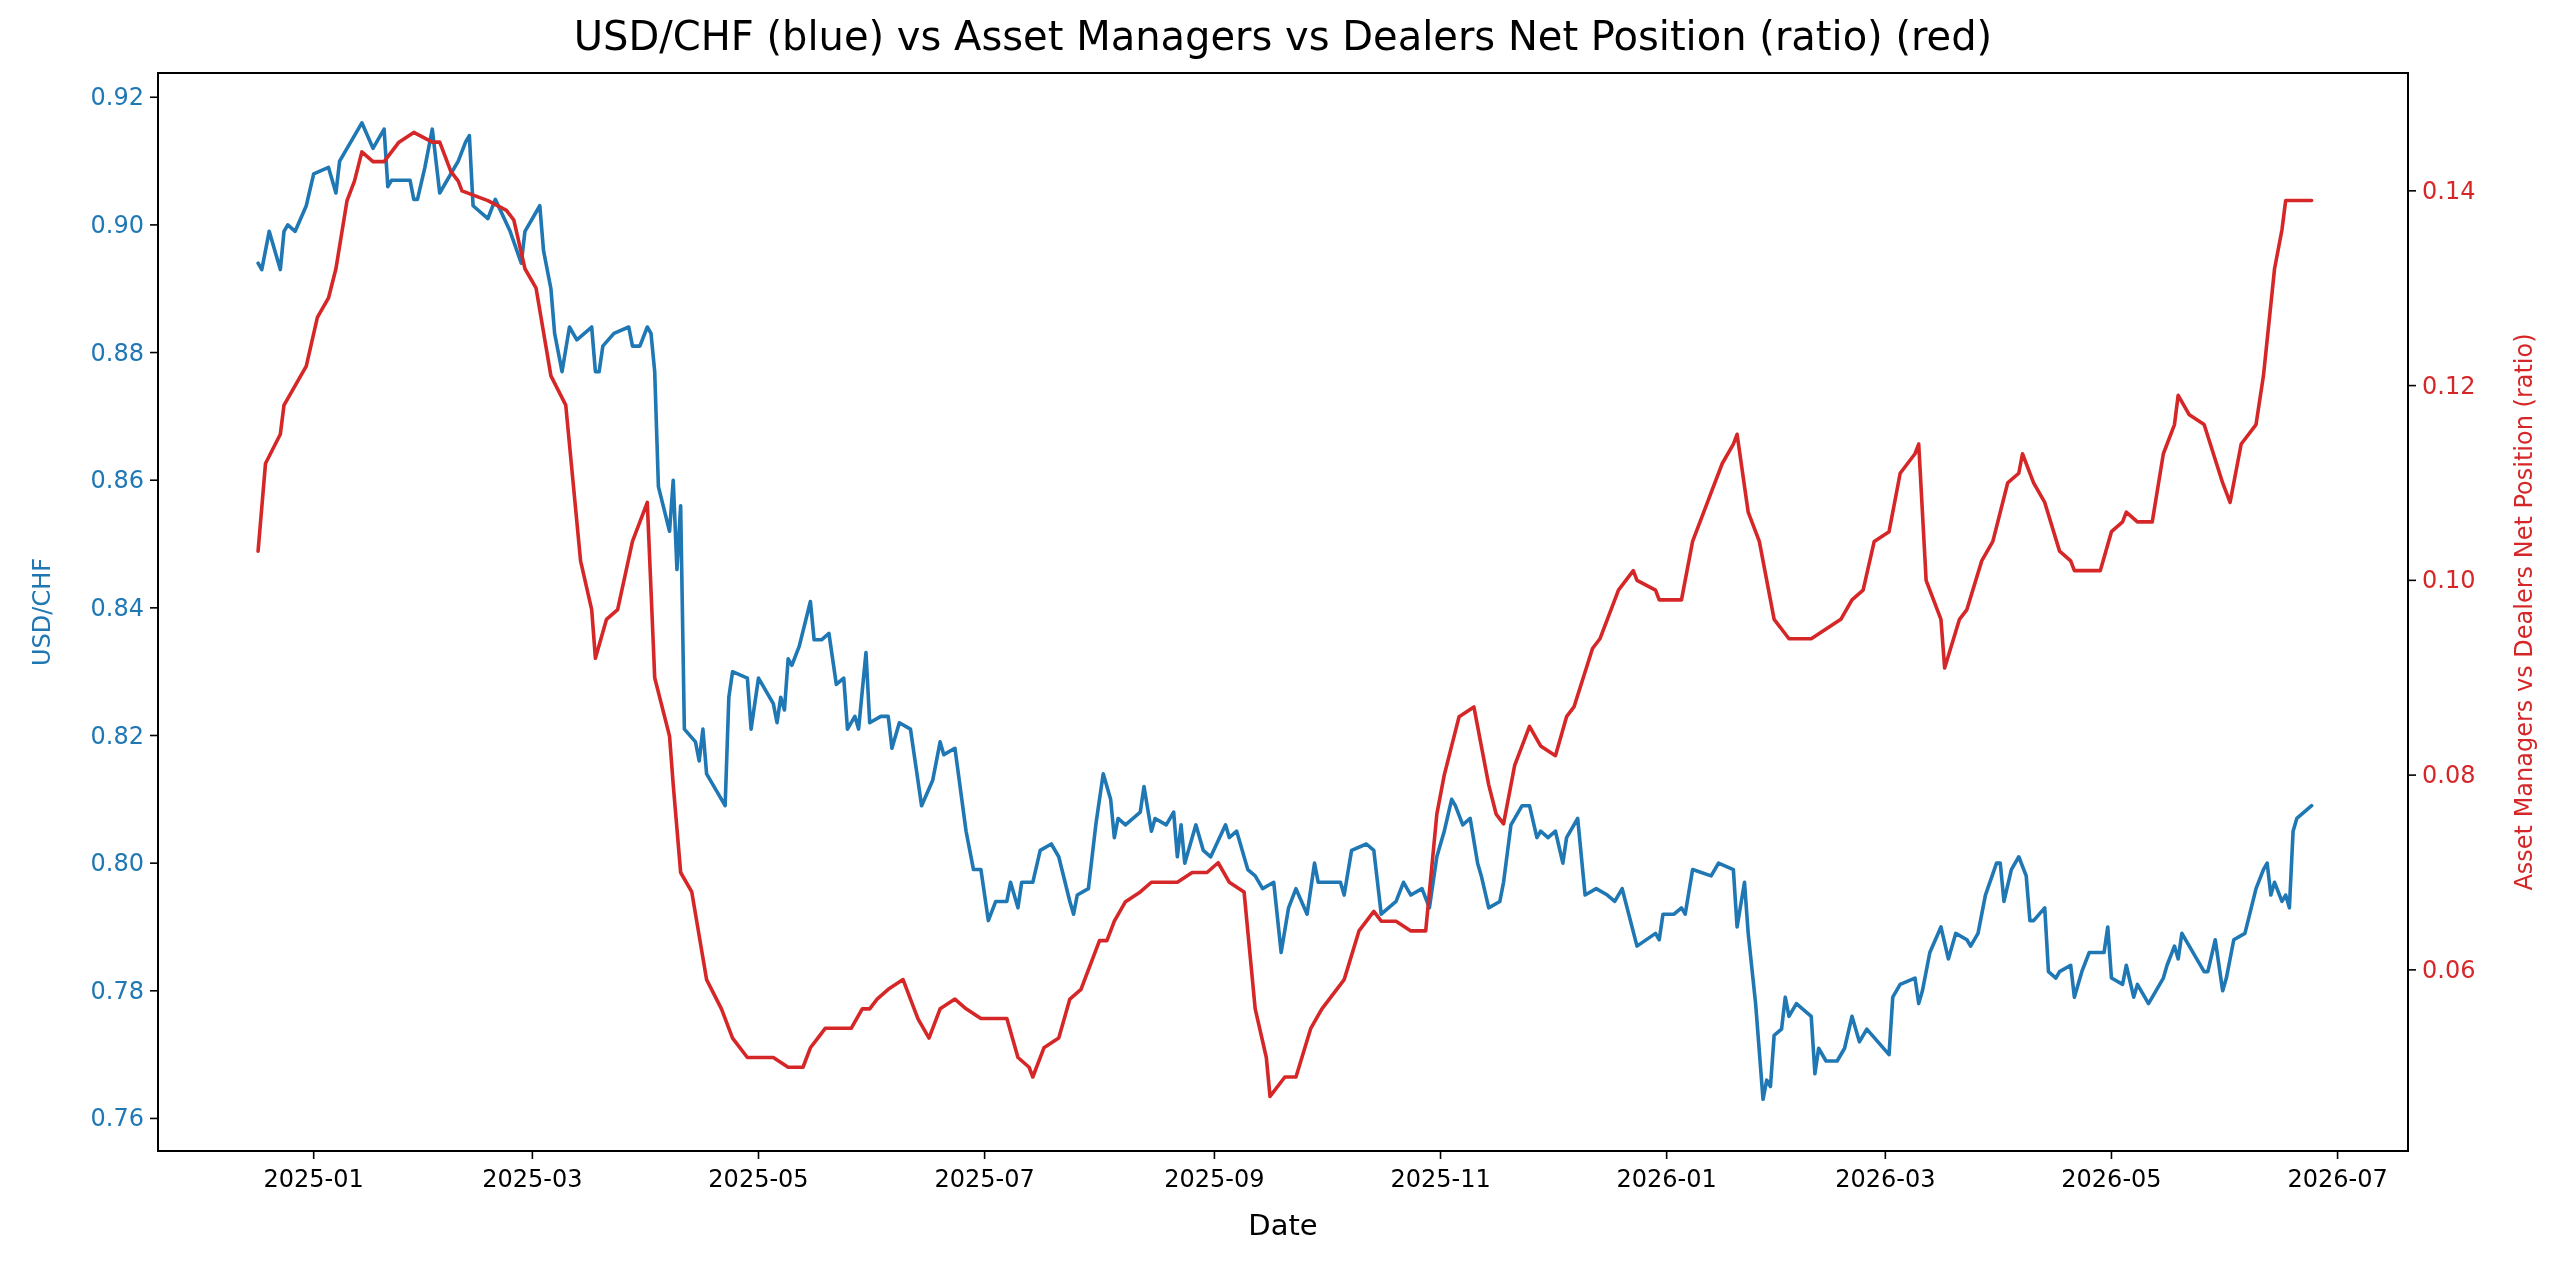 The image size is (2560, 1288). Describe the element at coordinates (117, 607) in the screenshot. I see `y-tick-label: 0.84` at that location.